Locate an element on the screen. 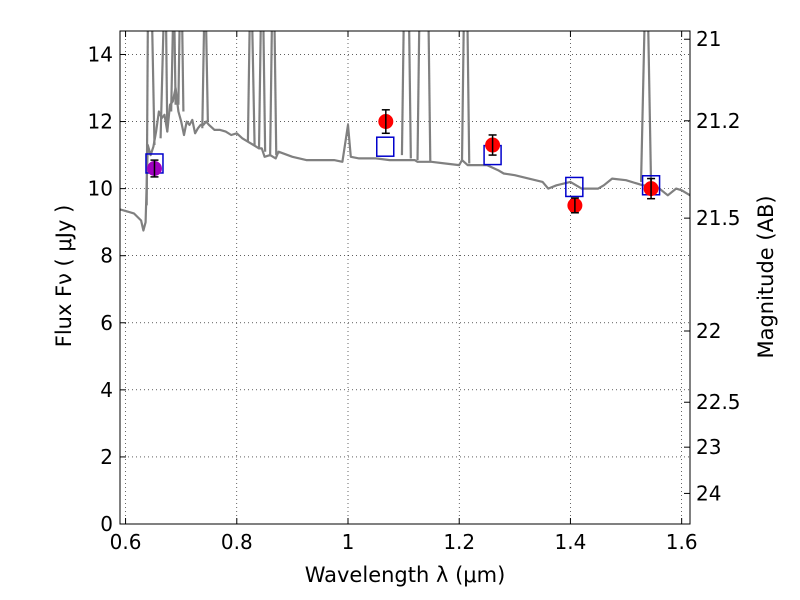 The image size is (800, 600). y-tick-label: 0 is located at coordinates (106, 524).